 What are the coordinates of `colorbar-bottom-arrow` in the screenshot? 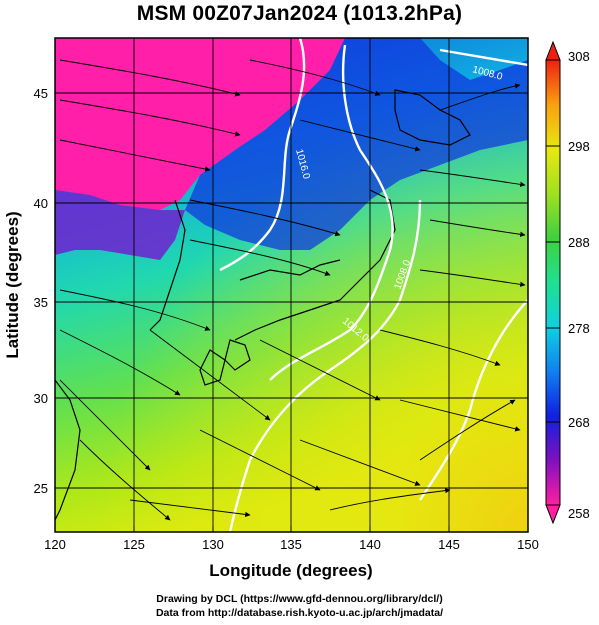 It's located at (553, 514).